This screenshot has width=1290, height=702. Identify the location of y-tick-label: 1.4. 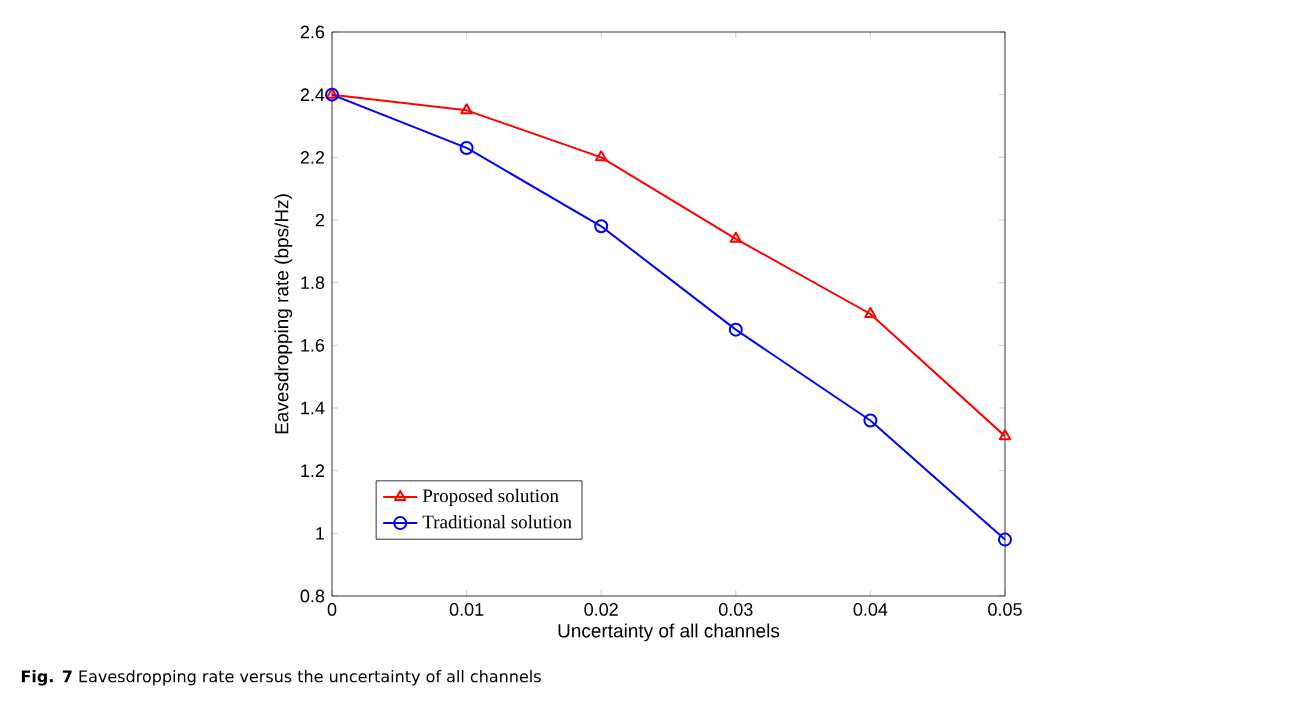
(313, 408).